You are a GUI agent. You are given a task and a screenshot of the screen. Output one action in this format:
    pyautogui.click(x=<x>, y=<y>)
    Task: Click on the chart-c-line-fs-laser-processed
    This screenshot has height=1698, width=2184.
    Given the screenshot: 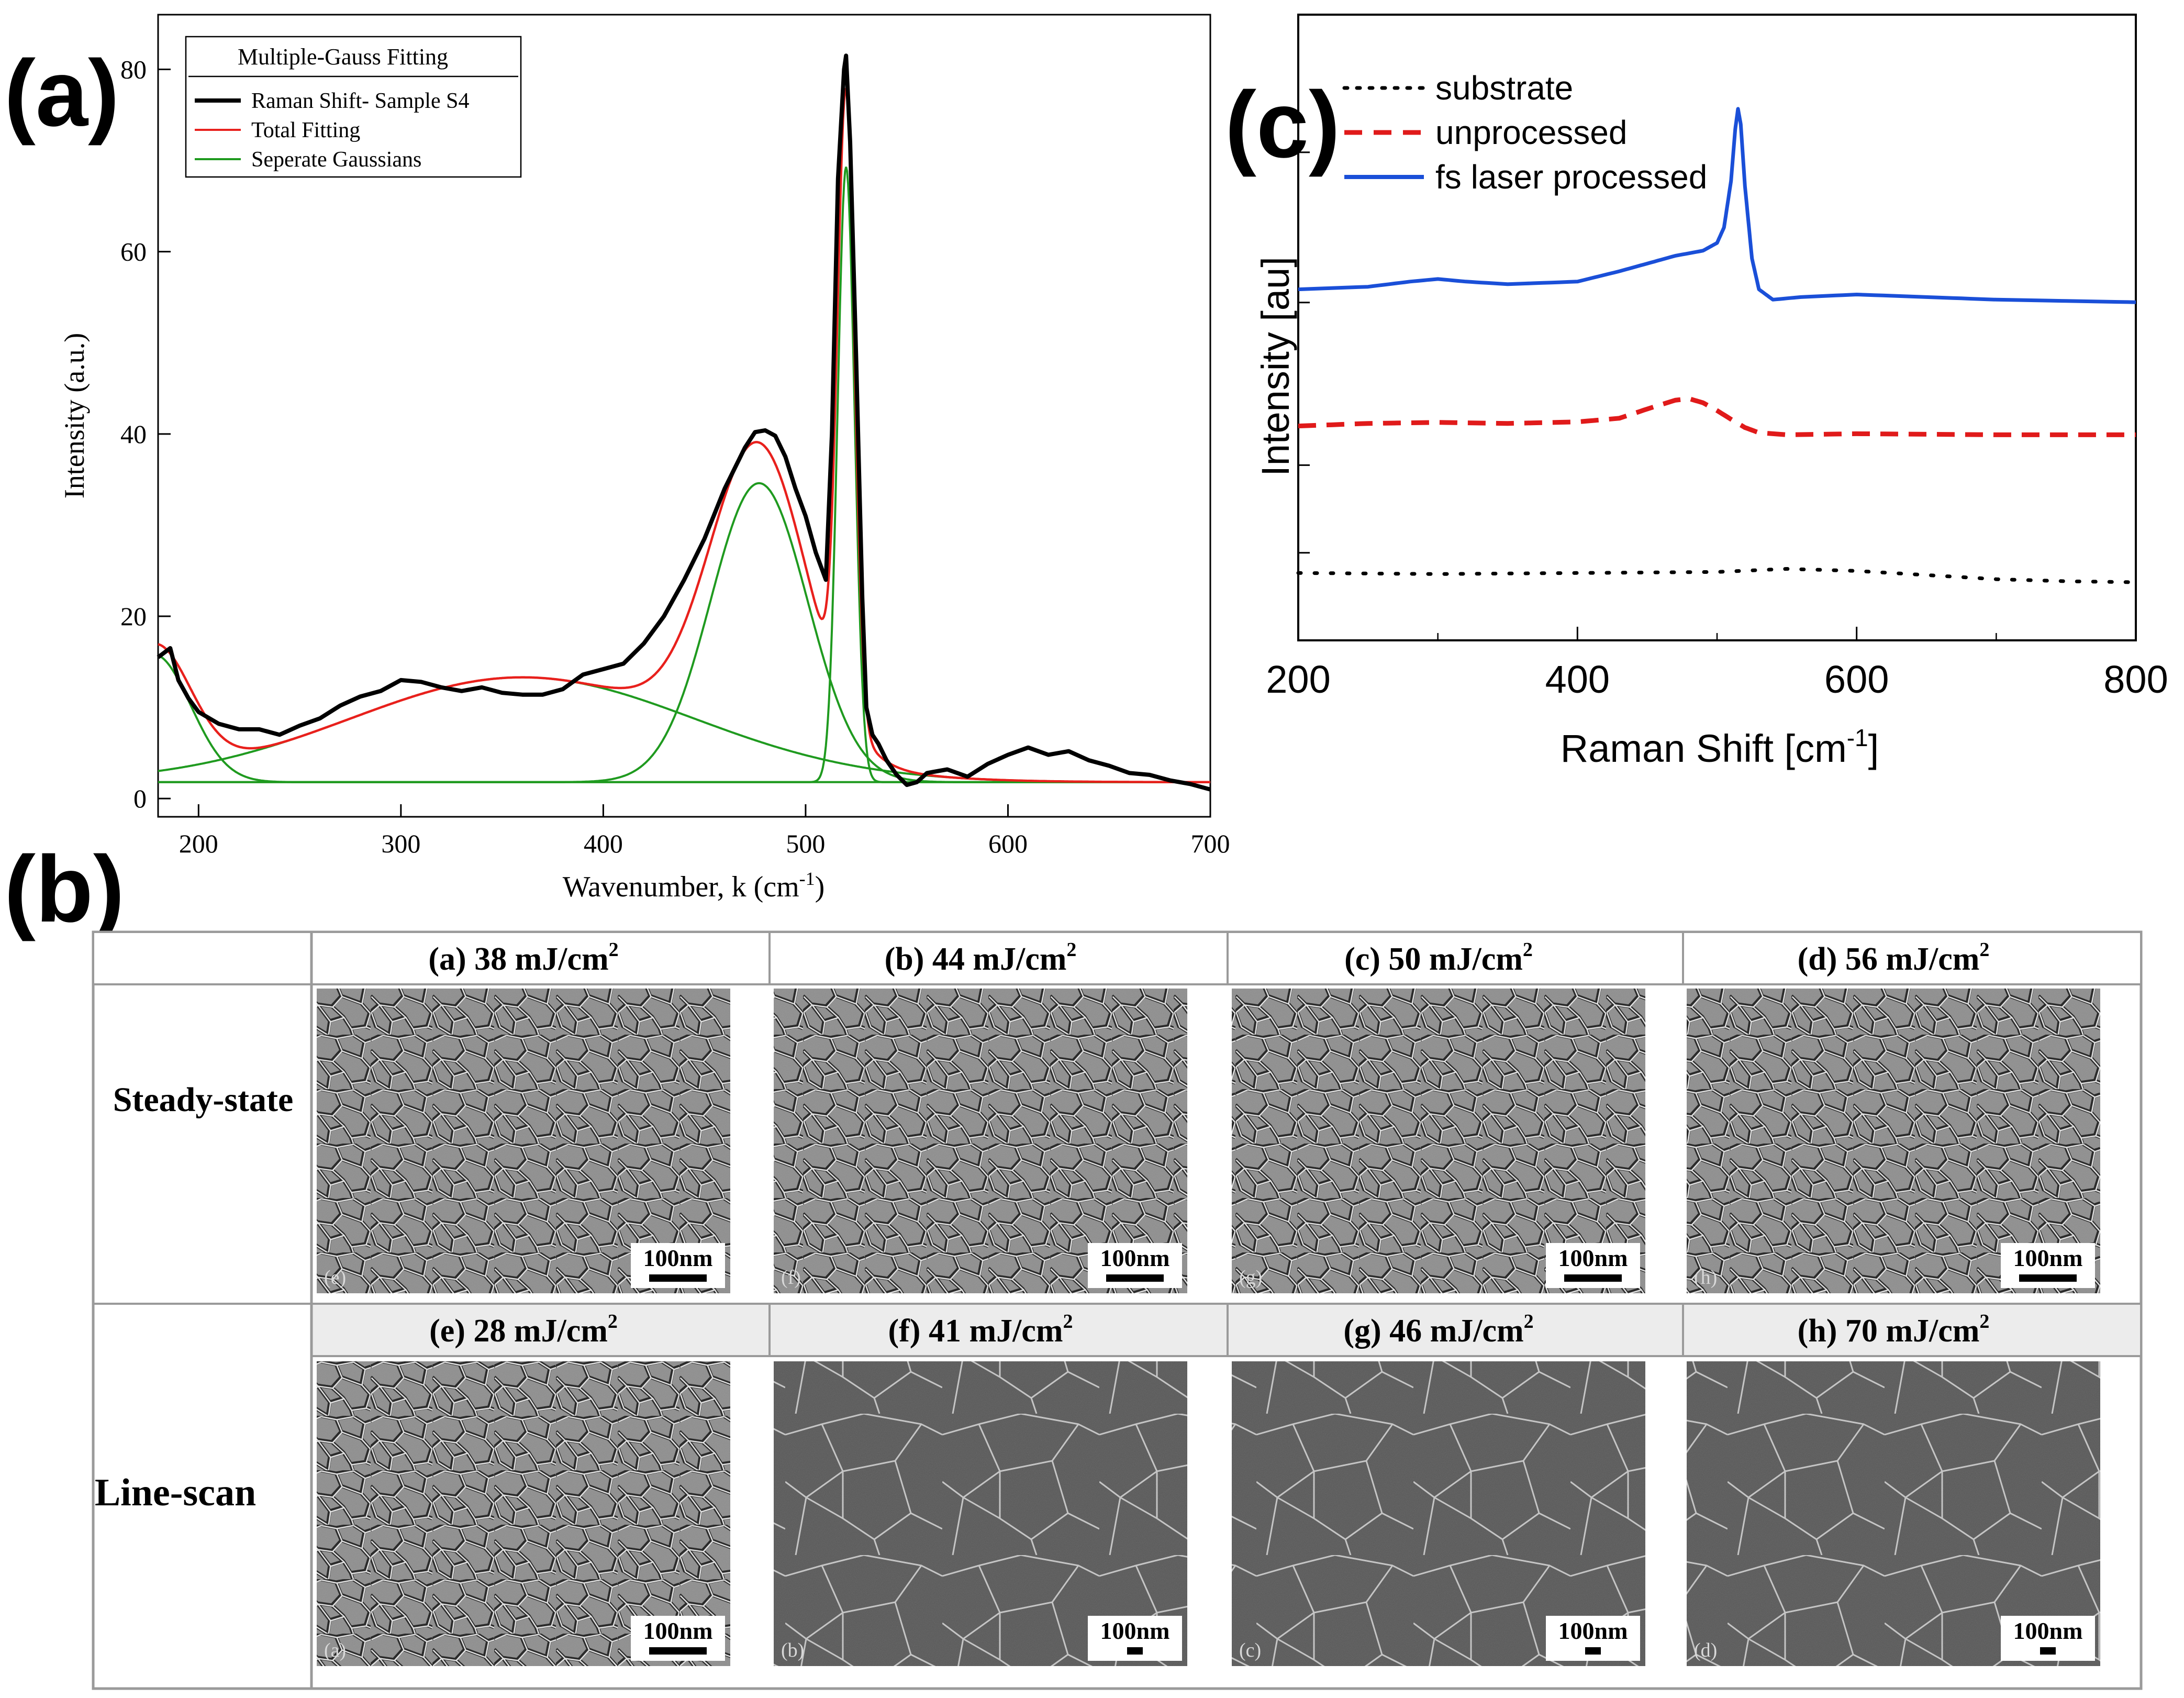 What is the action you would take?
    pyautogui.click(x=1717, y=206)
    